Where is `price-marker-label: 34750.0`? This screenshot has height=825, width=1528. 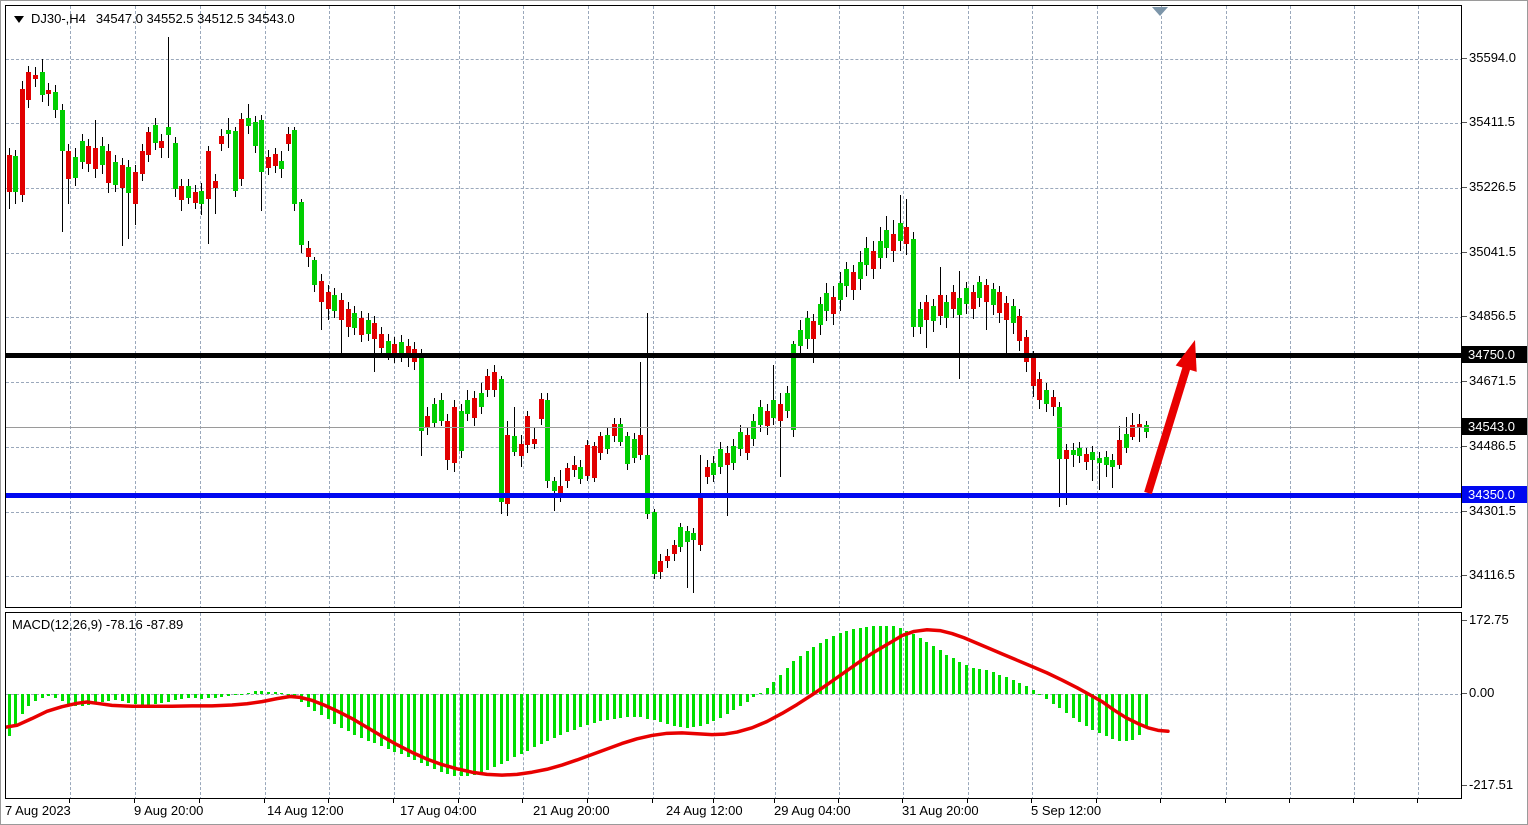
price-marker-label: 34750.0 is located at coordinates (1494, 354).